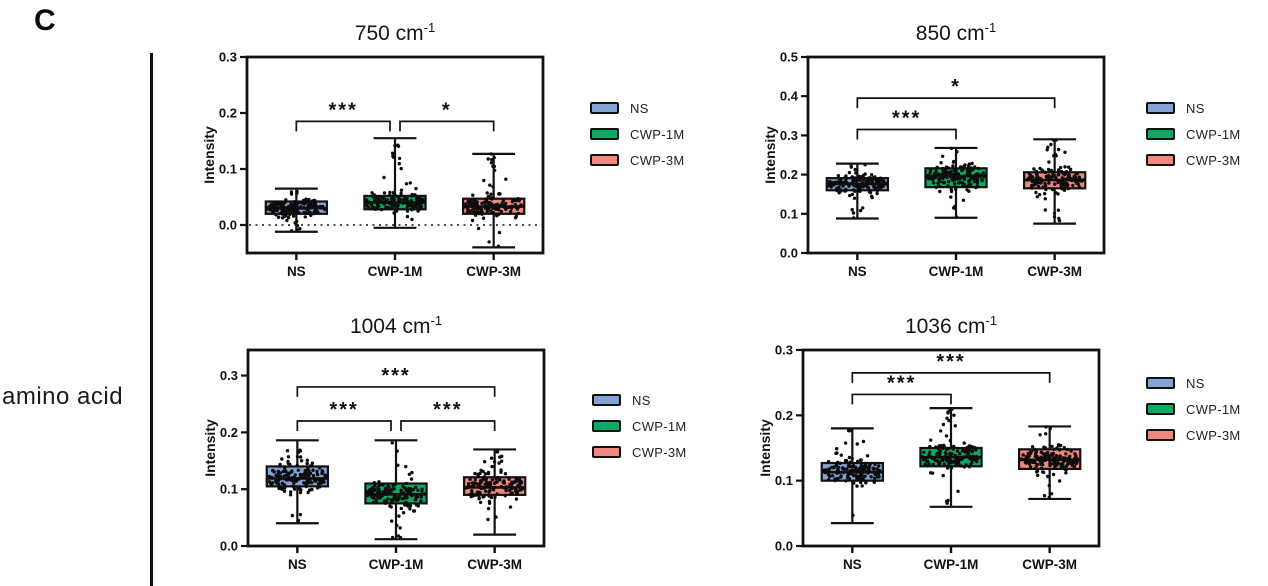 Image resolution: width=1268 pixels, height=586 pixels. Describe the element at coordinates (45, 20) in the screenshot. I see `figure-panel-label: C` at that location.